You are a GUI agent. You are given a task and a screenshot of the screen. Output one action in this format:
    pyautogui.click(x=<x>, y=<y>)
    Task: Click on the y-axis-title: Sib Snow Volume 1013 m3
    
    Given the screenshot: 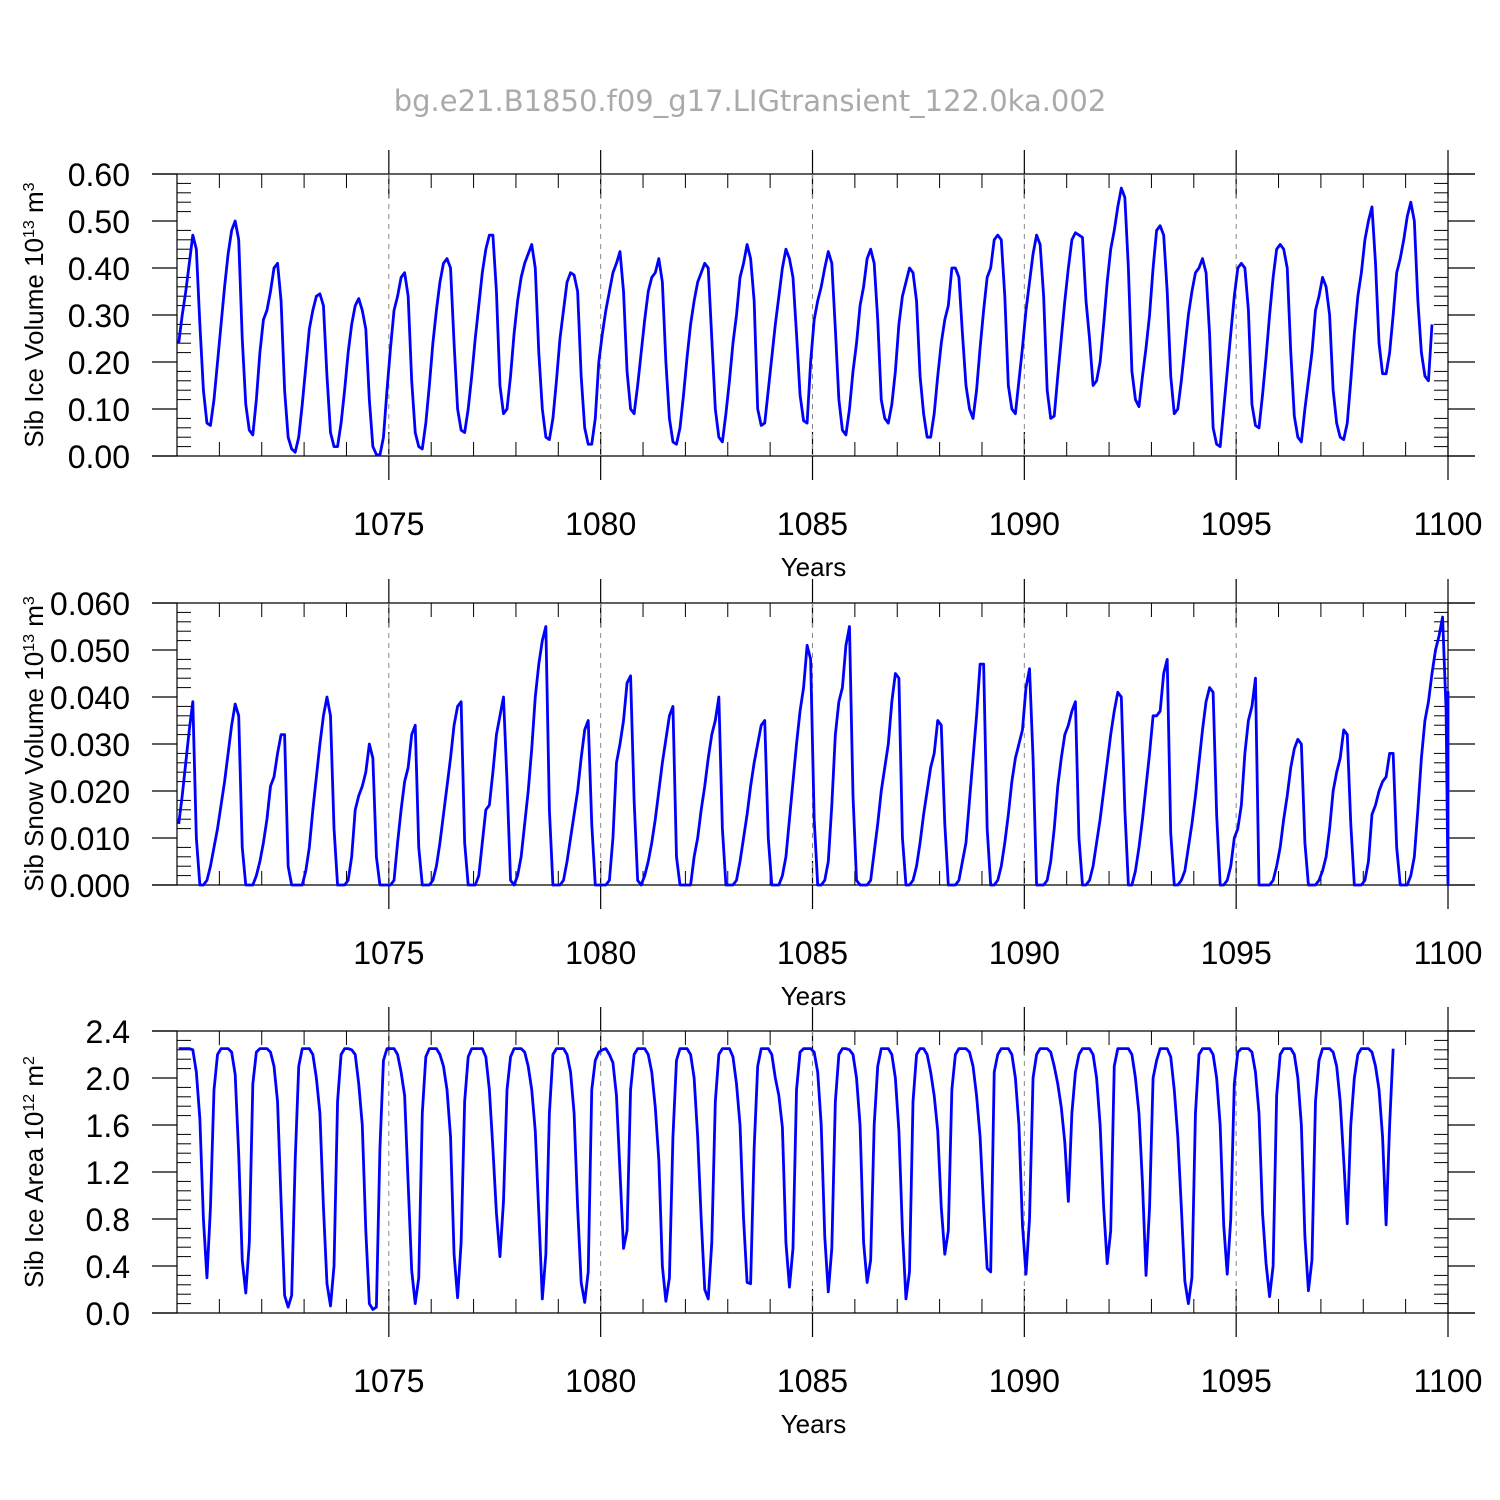 What is the action you would take?
    pyautogui.click(x=34, y=744)
    